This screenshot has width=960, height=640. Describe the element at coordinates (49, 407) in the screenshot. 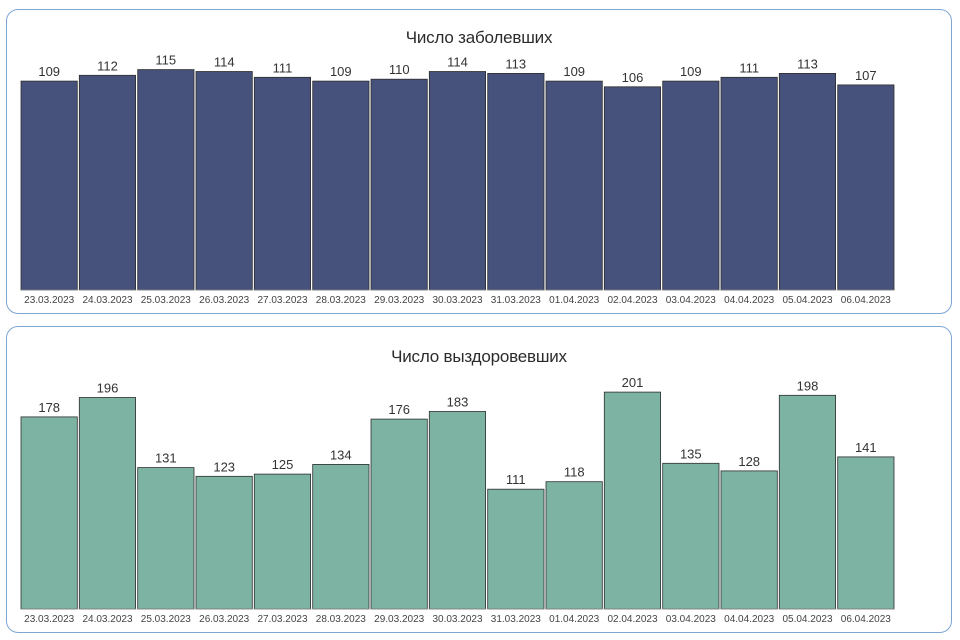

I see `recovered-value-label-1: 178` at that location.